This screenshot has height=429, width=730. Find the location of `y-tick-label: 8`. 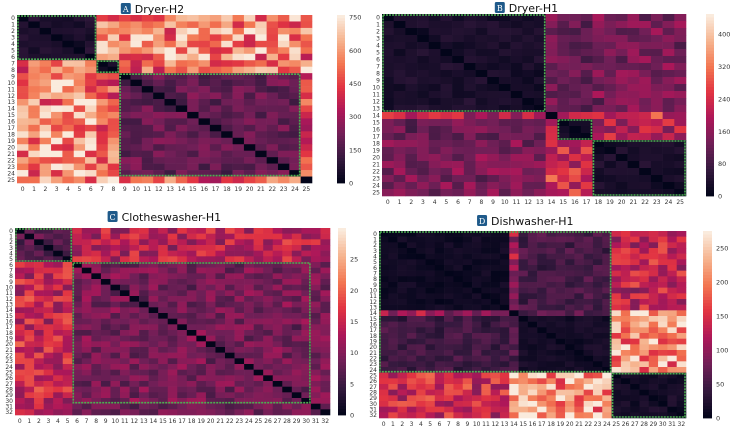

y-tick-label: 8 is located at coordinates (11, 276).